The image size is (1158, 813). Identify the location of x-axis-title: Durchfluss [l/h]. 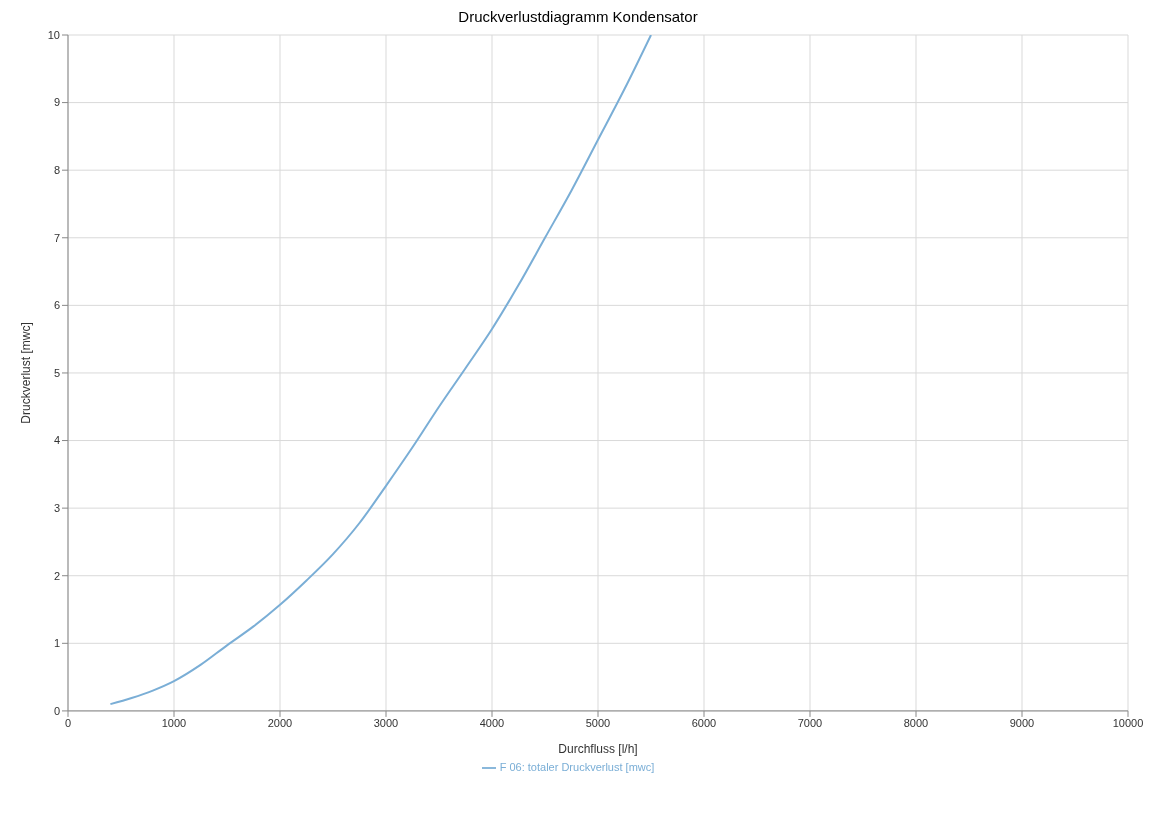
(598, 748).